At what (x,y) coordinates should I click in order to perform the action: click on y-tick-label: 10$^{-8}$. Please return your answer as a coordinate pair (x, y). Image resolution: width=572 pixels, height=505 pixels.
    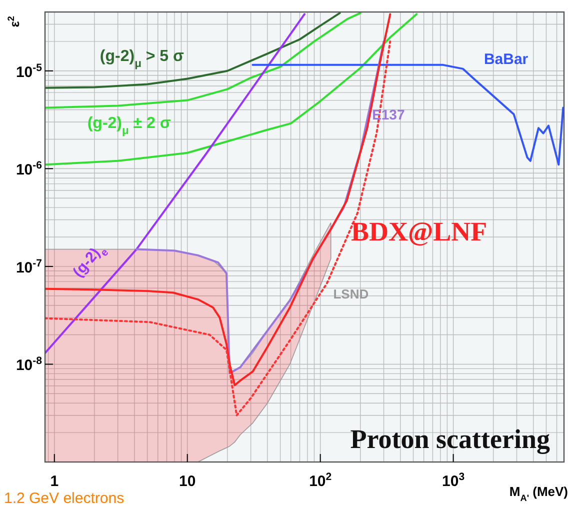
    Looking at the image, I should click on (29, 364).